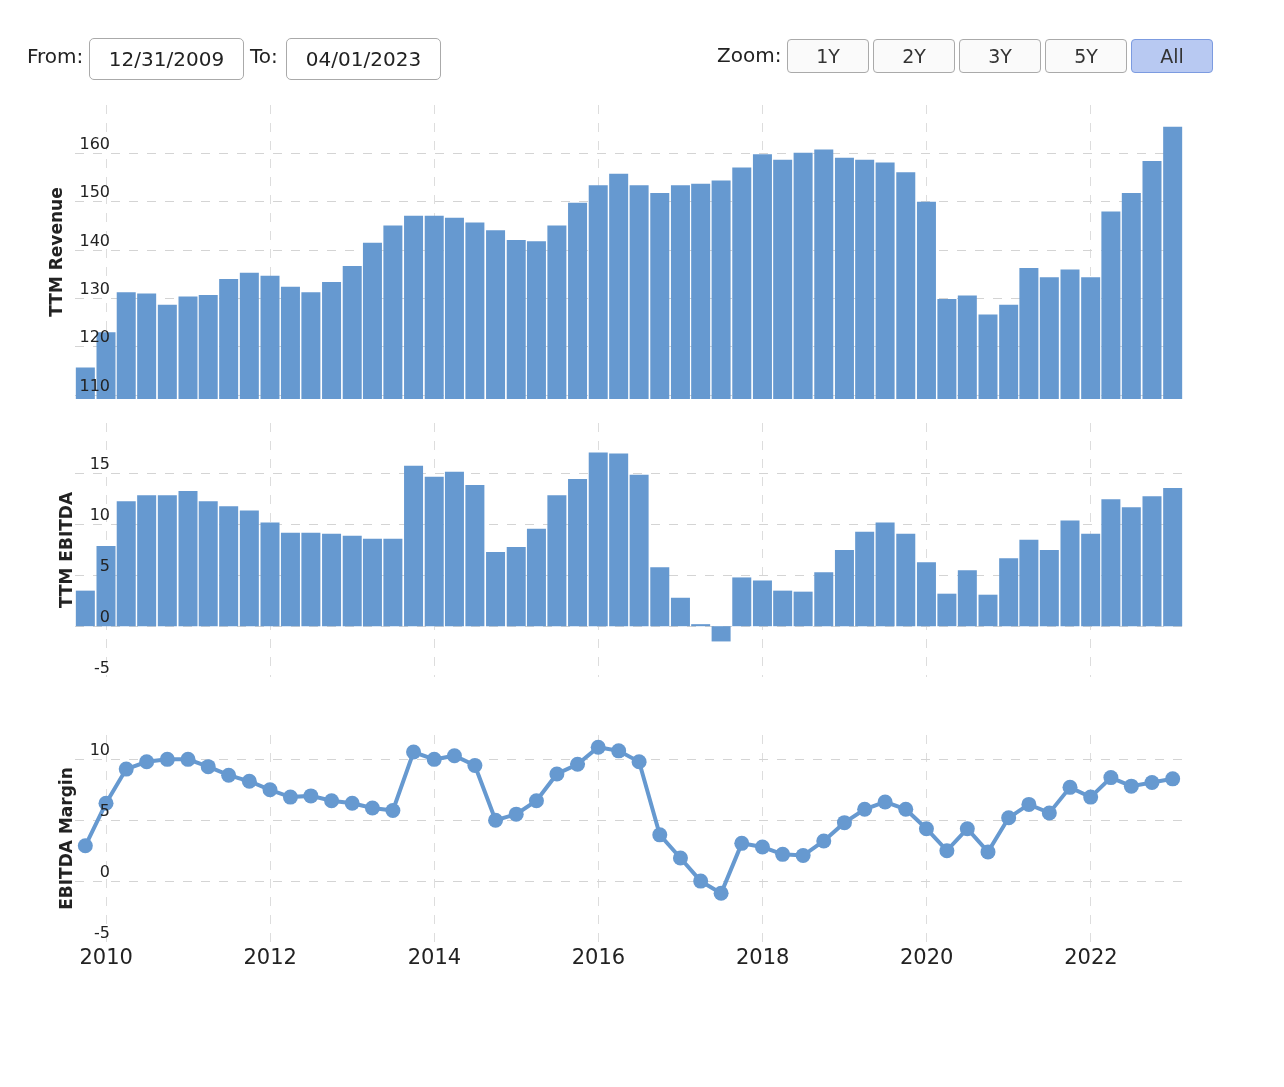 The height and width of the screenshot is (1087, 1284). I want to click on y-tick-label: 130, so click(94, 289).